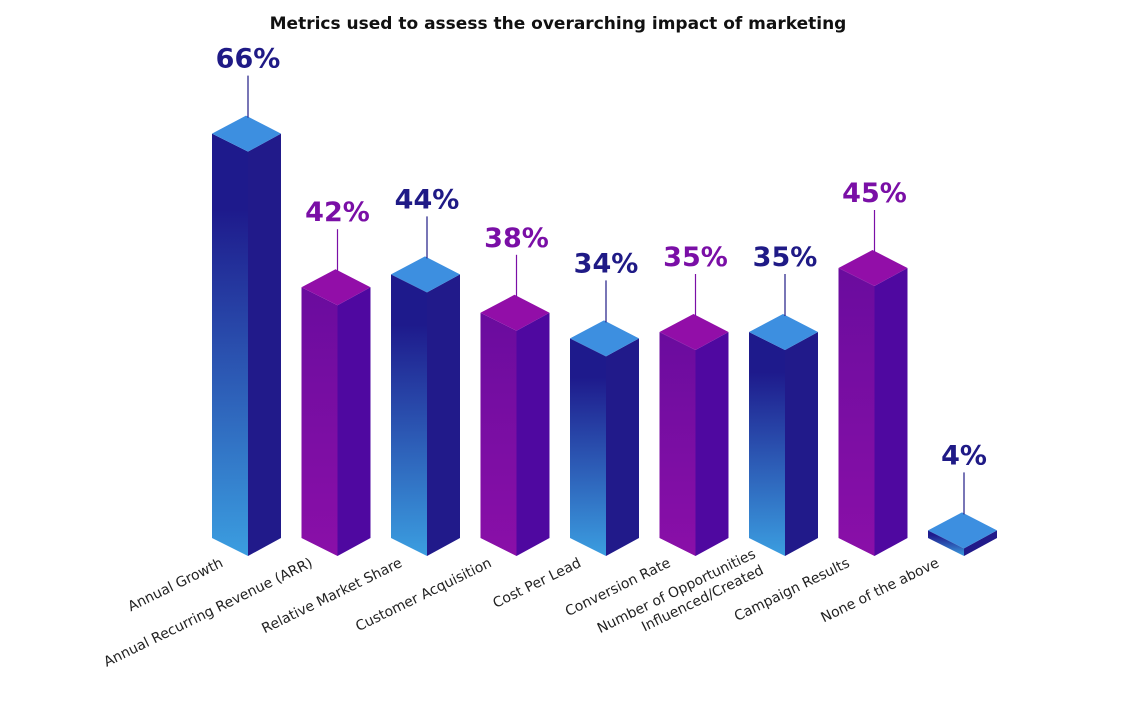 Image resolution: width=1128 pixels, height=723 pixels. I want to click on value-label: 34%, so click(606, 263).